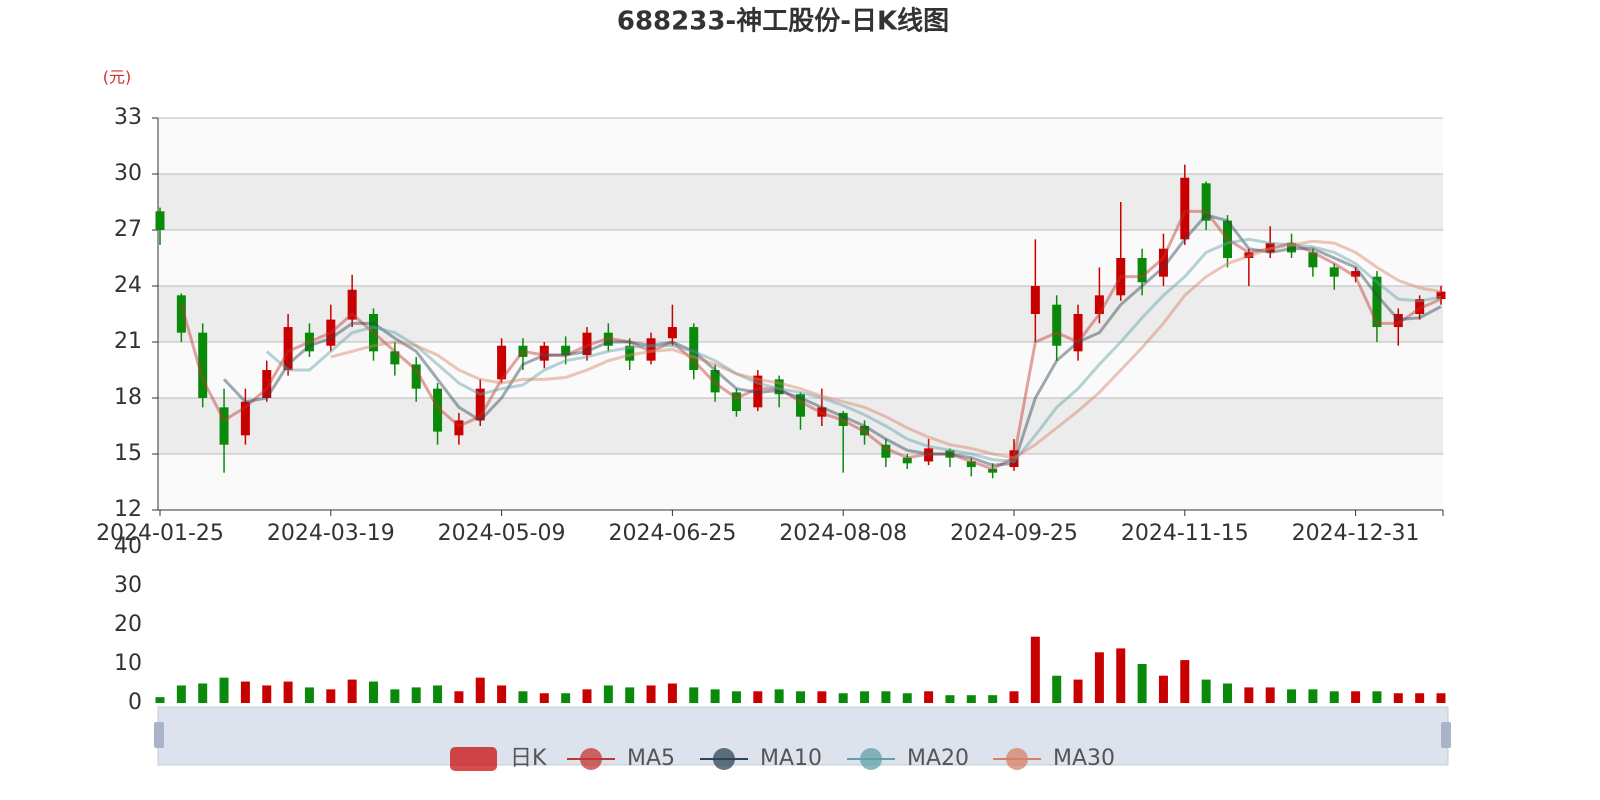  I want to click on y-tick-label: 21, so click(128, 341).